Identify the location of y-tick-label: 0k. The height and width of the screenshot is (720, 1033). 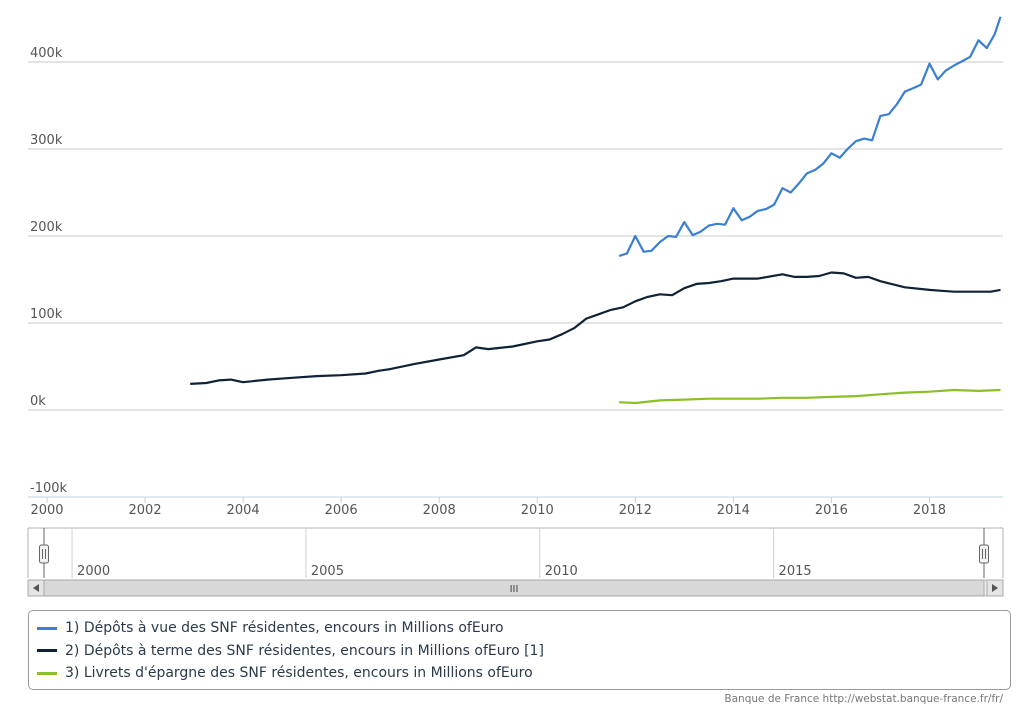
(38, 401).